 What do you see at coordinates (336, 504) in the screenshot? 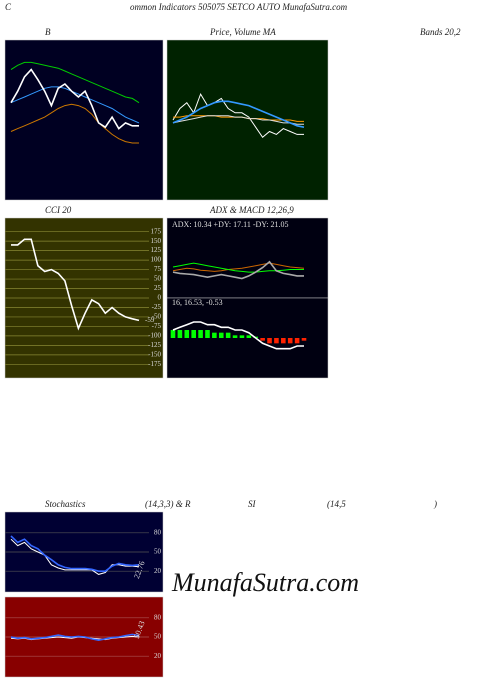
I see `stoch-title: (14,5` at bounding box center [336, 504].